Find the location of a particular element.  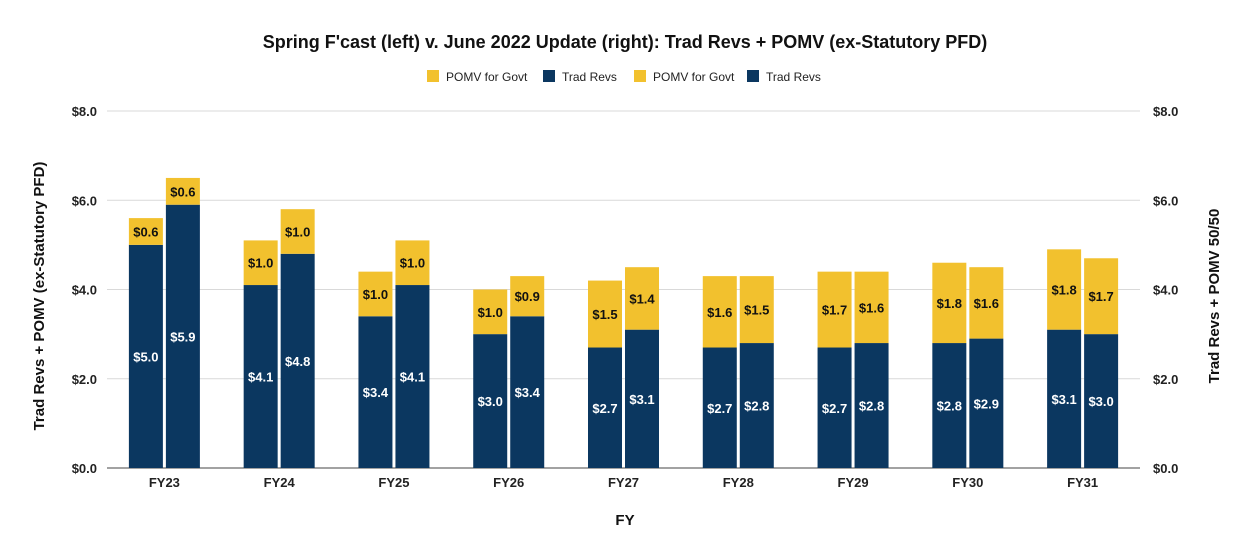

legend-label: Trad Revs is located at coordinates (793, 77).